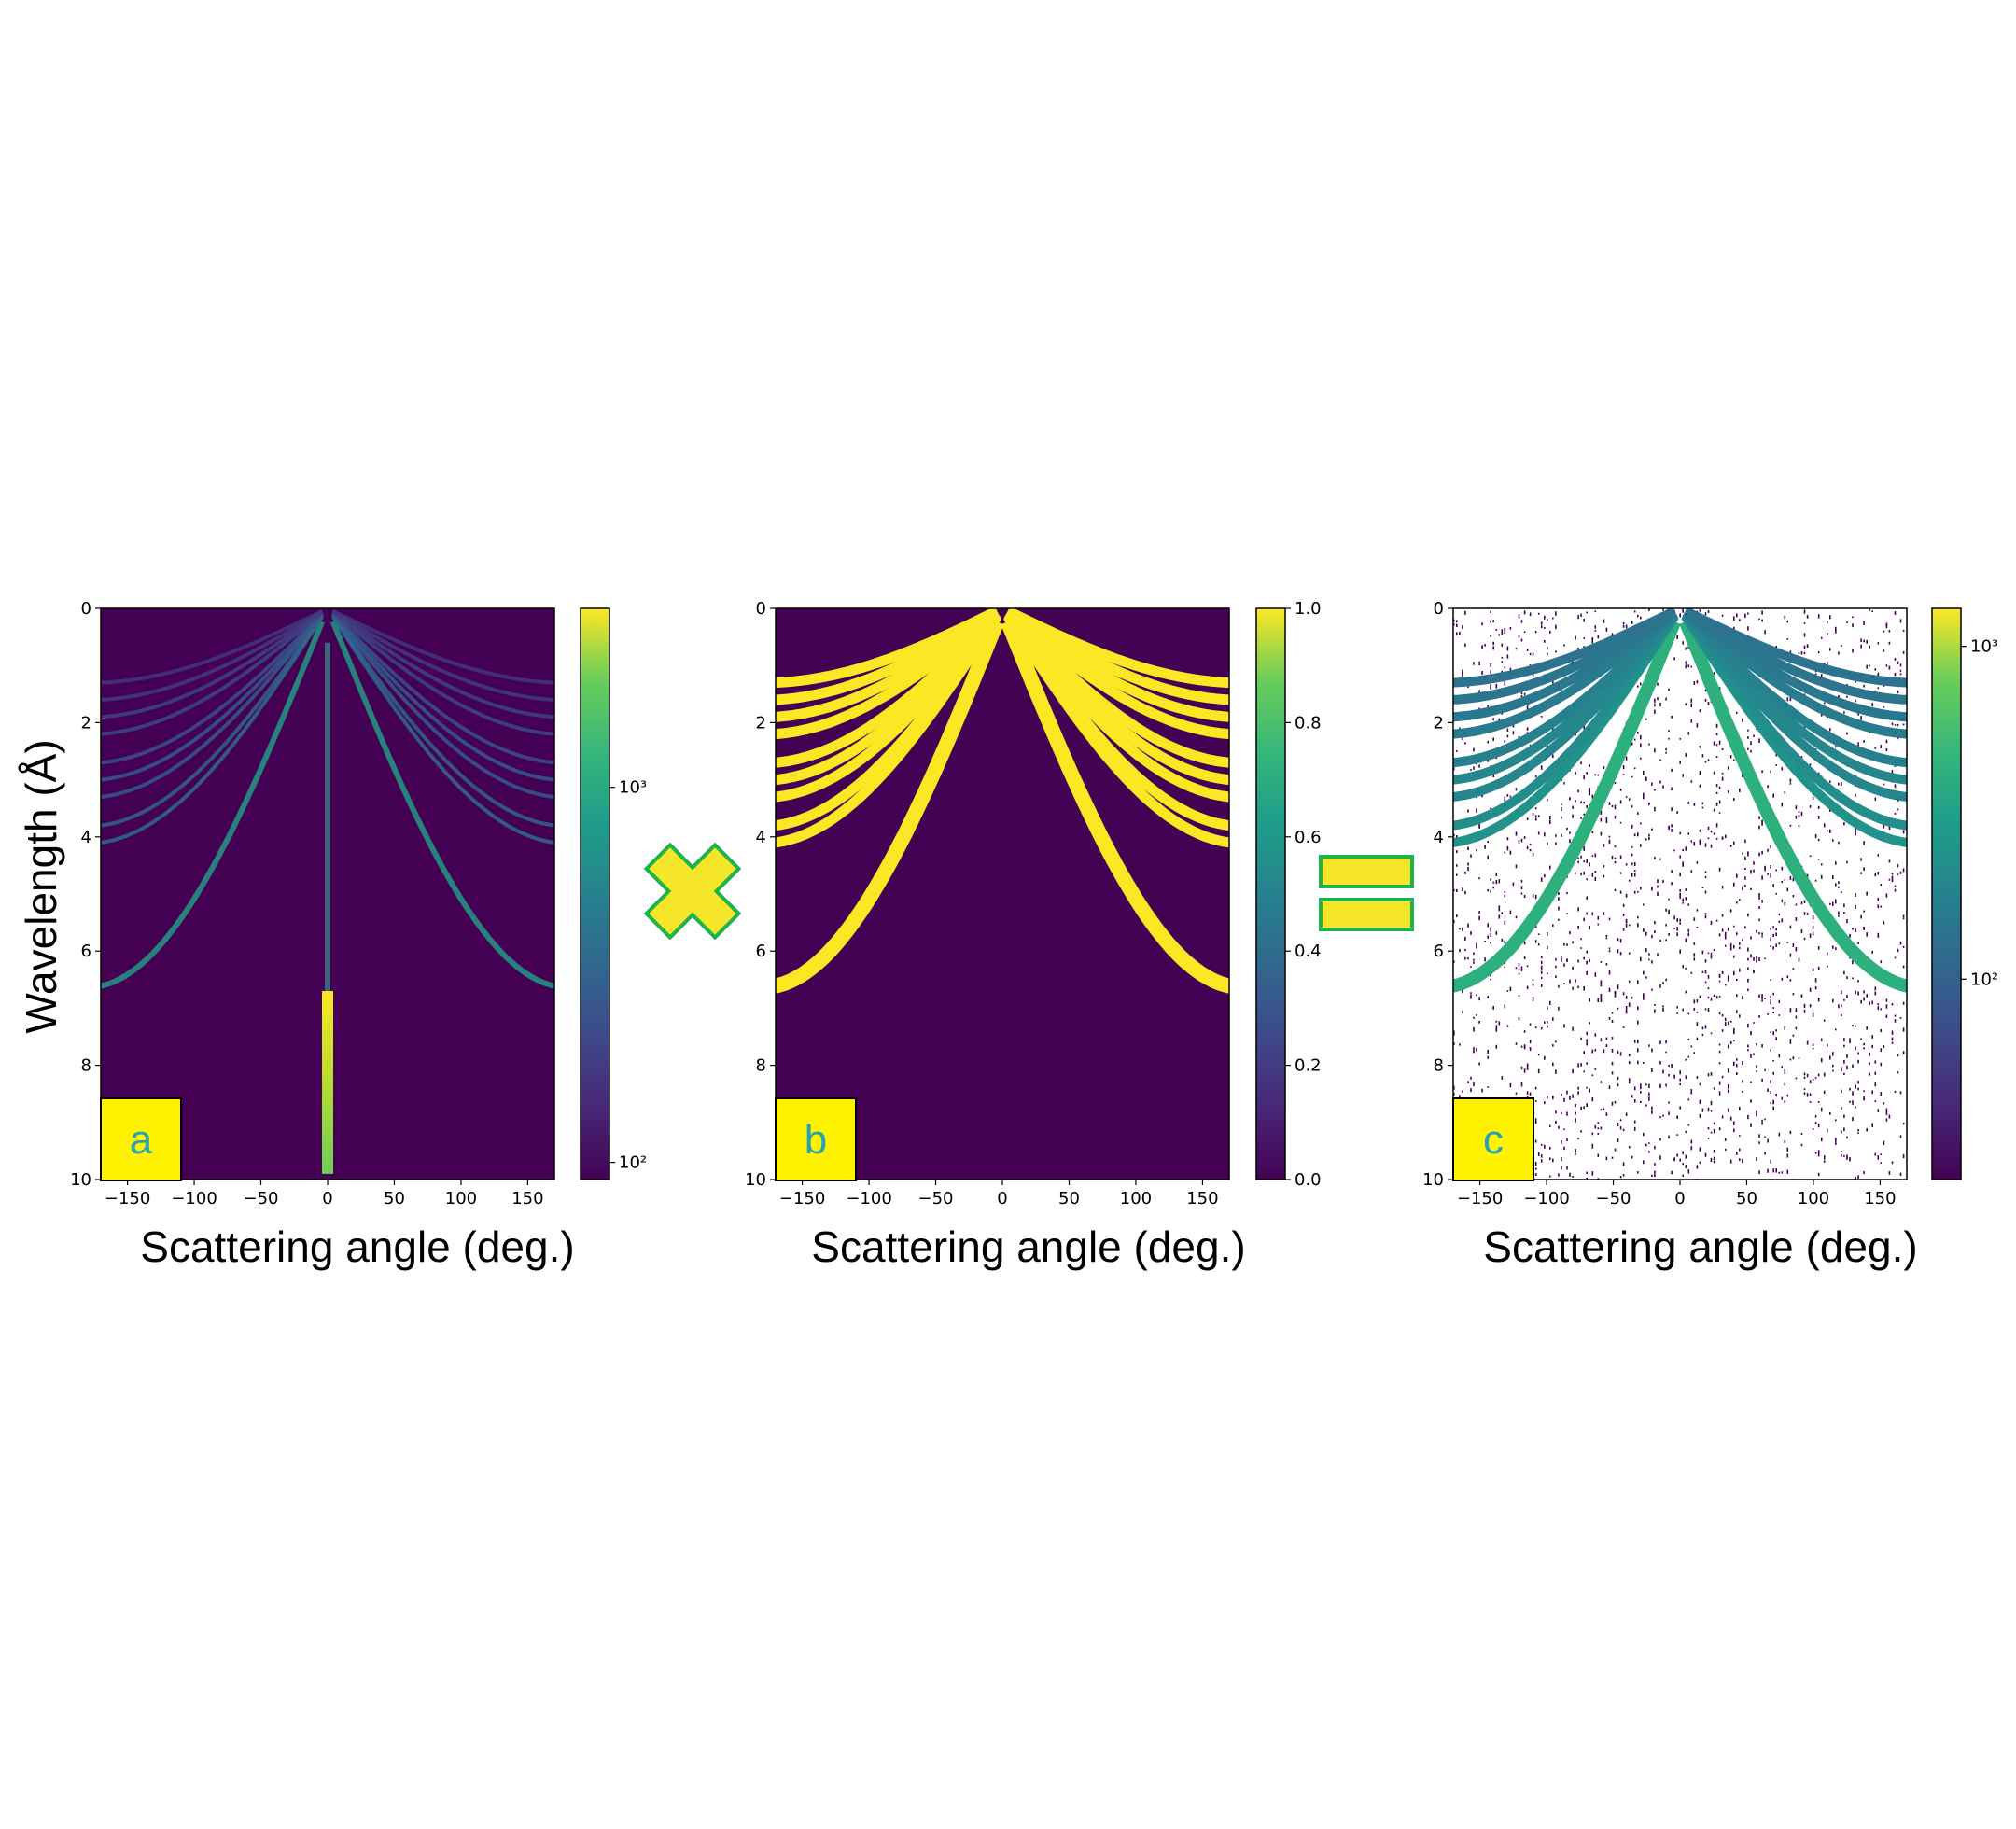 Image resolution: width=2016 pixels, height=1829 pixels. Describe the element at coordinates (141, 1140) in the screenshot. I see `svg-text: a` at that location.